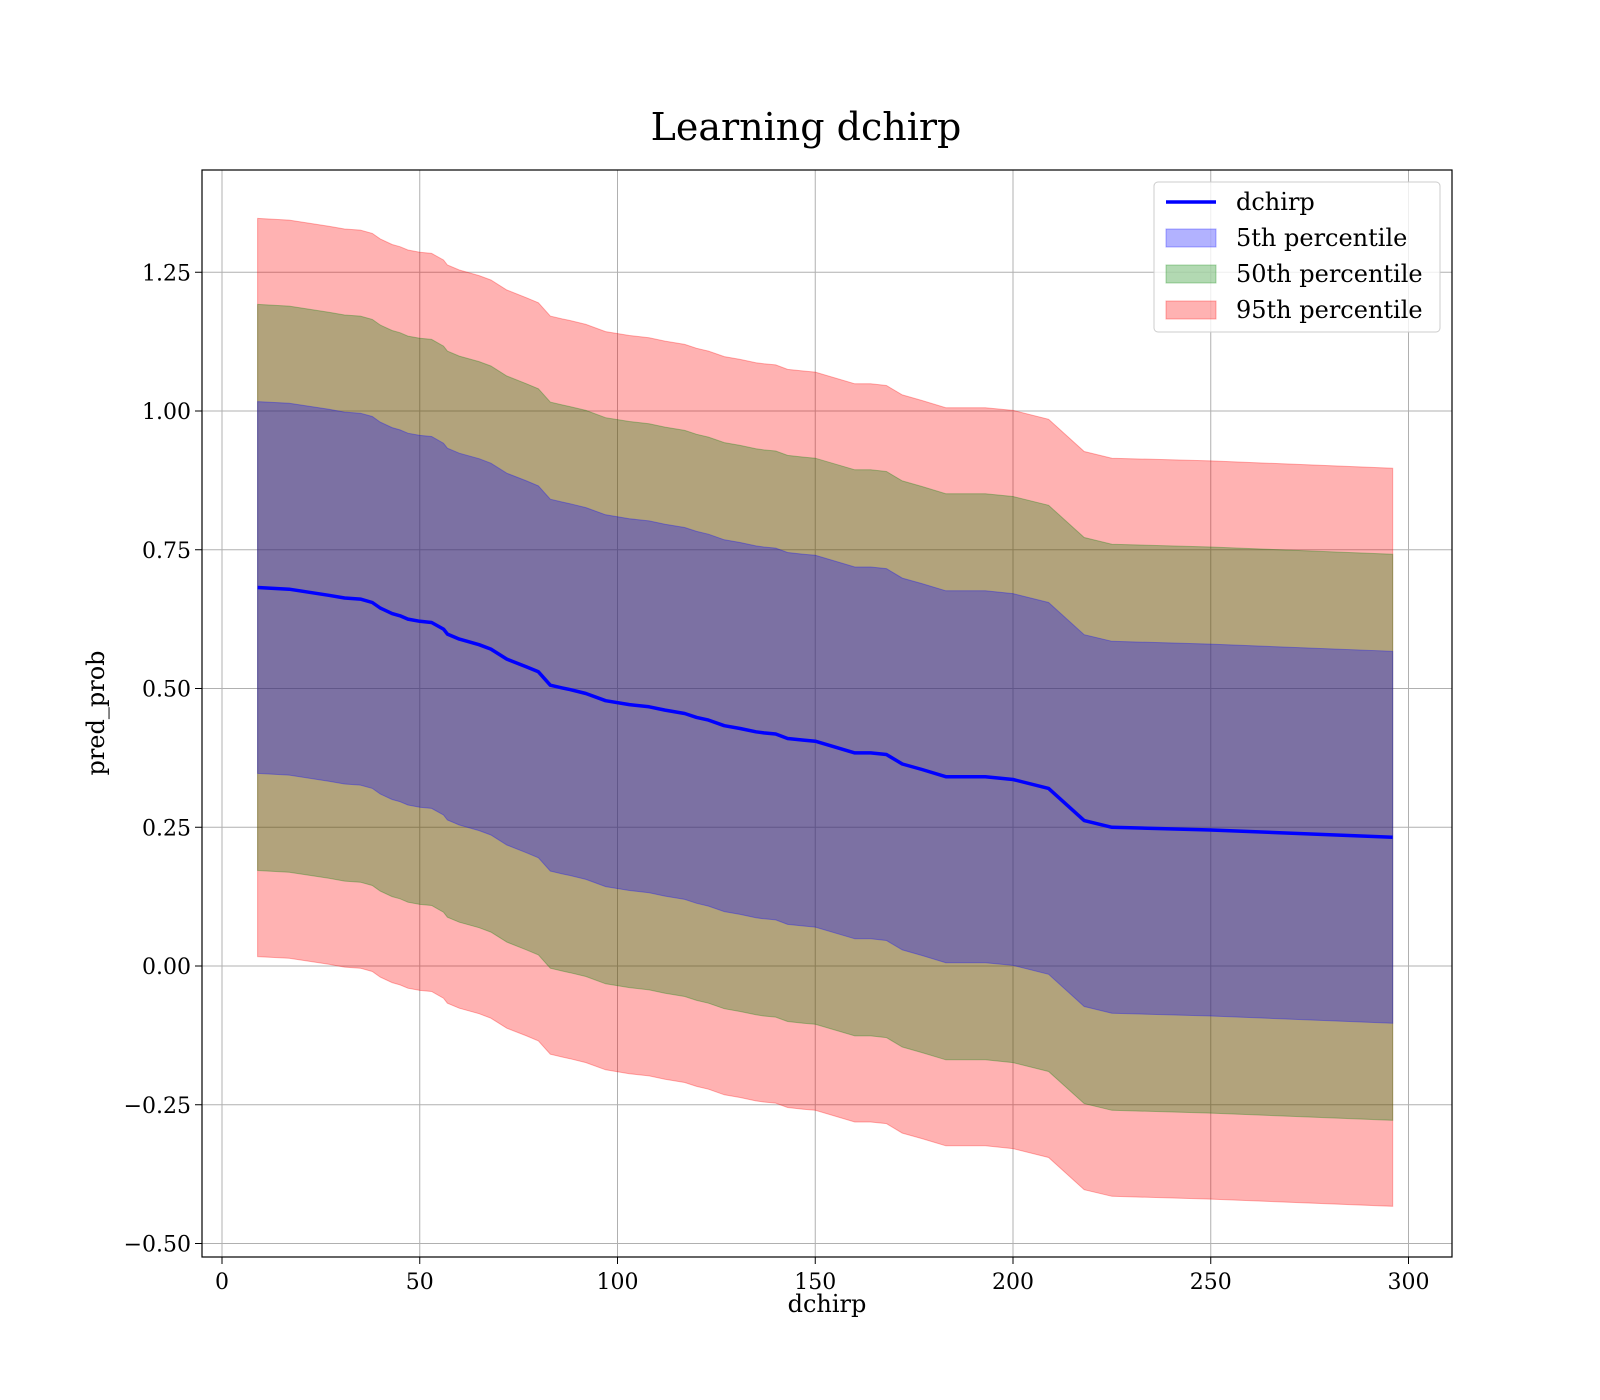  I want to click on x-tick-label: 0, so click(222, 1282).